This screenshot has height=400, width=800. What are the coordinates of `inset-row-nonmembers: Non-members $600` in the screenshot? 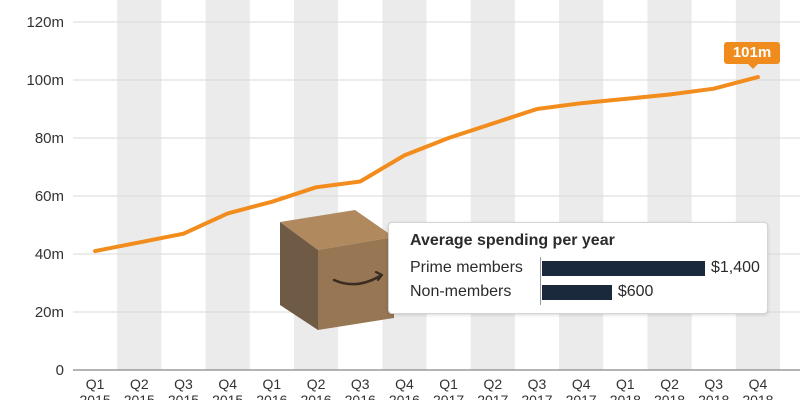 It's located at (585, 293).